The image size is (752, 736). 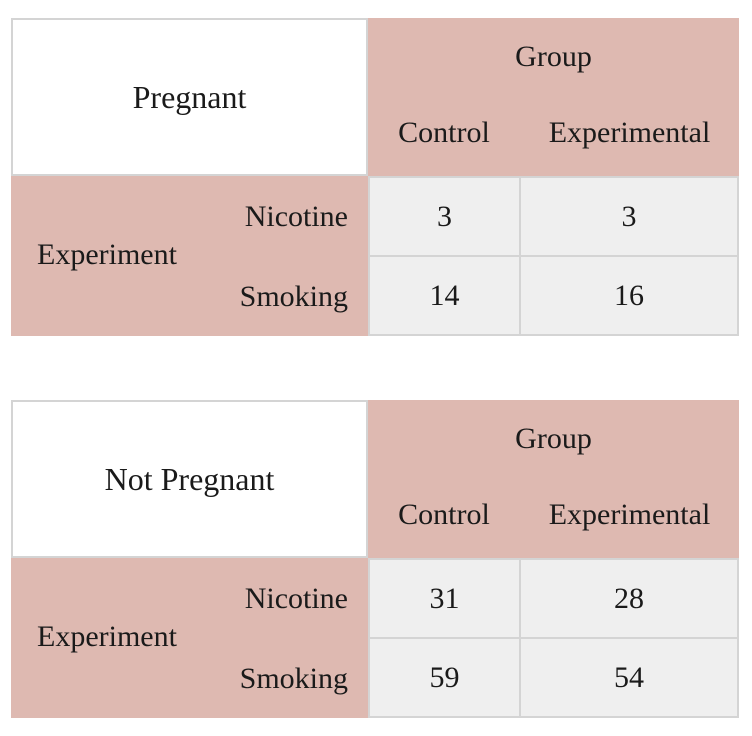 What do you see at coordinates (189, 97) in the screenshot?
I see `table-title: Pregnant` at bounding box center [189, 97].